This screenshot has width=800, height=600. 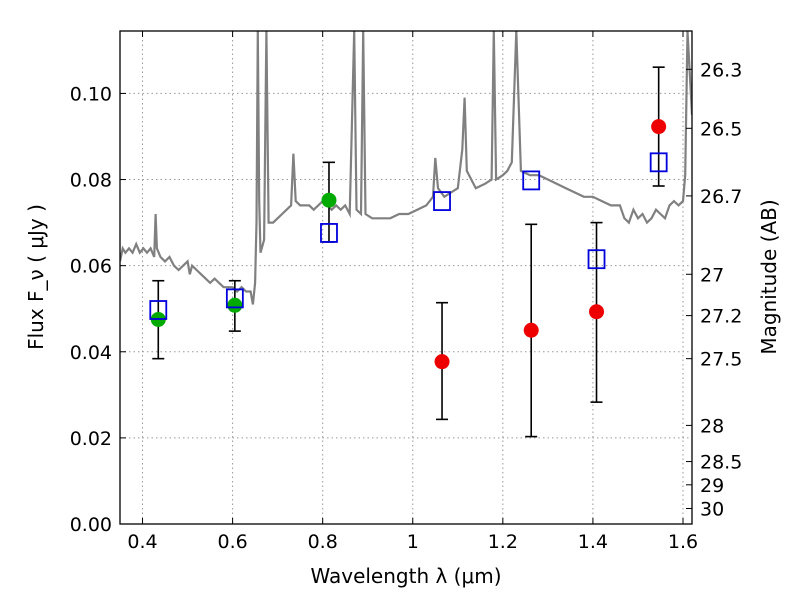 I want to click on y2-tick-label: 30, so click(x=712, y=509).